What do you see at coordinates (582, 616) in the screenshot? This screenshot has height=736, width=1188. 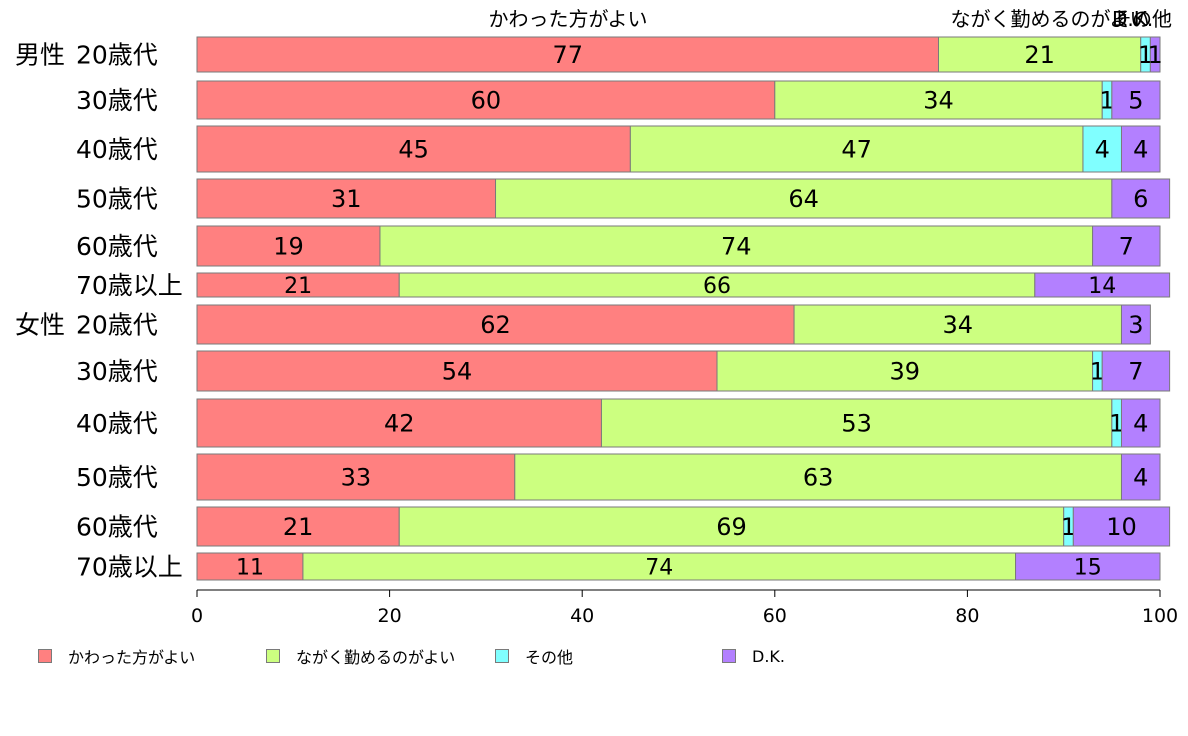 I see `x-tick-label: 40` at bounding box center [582, 616].